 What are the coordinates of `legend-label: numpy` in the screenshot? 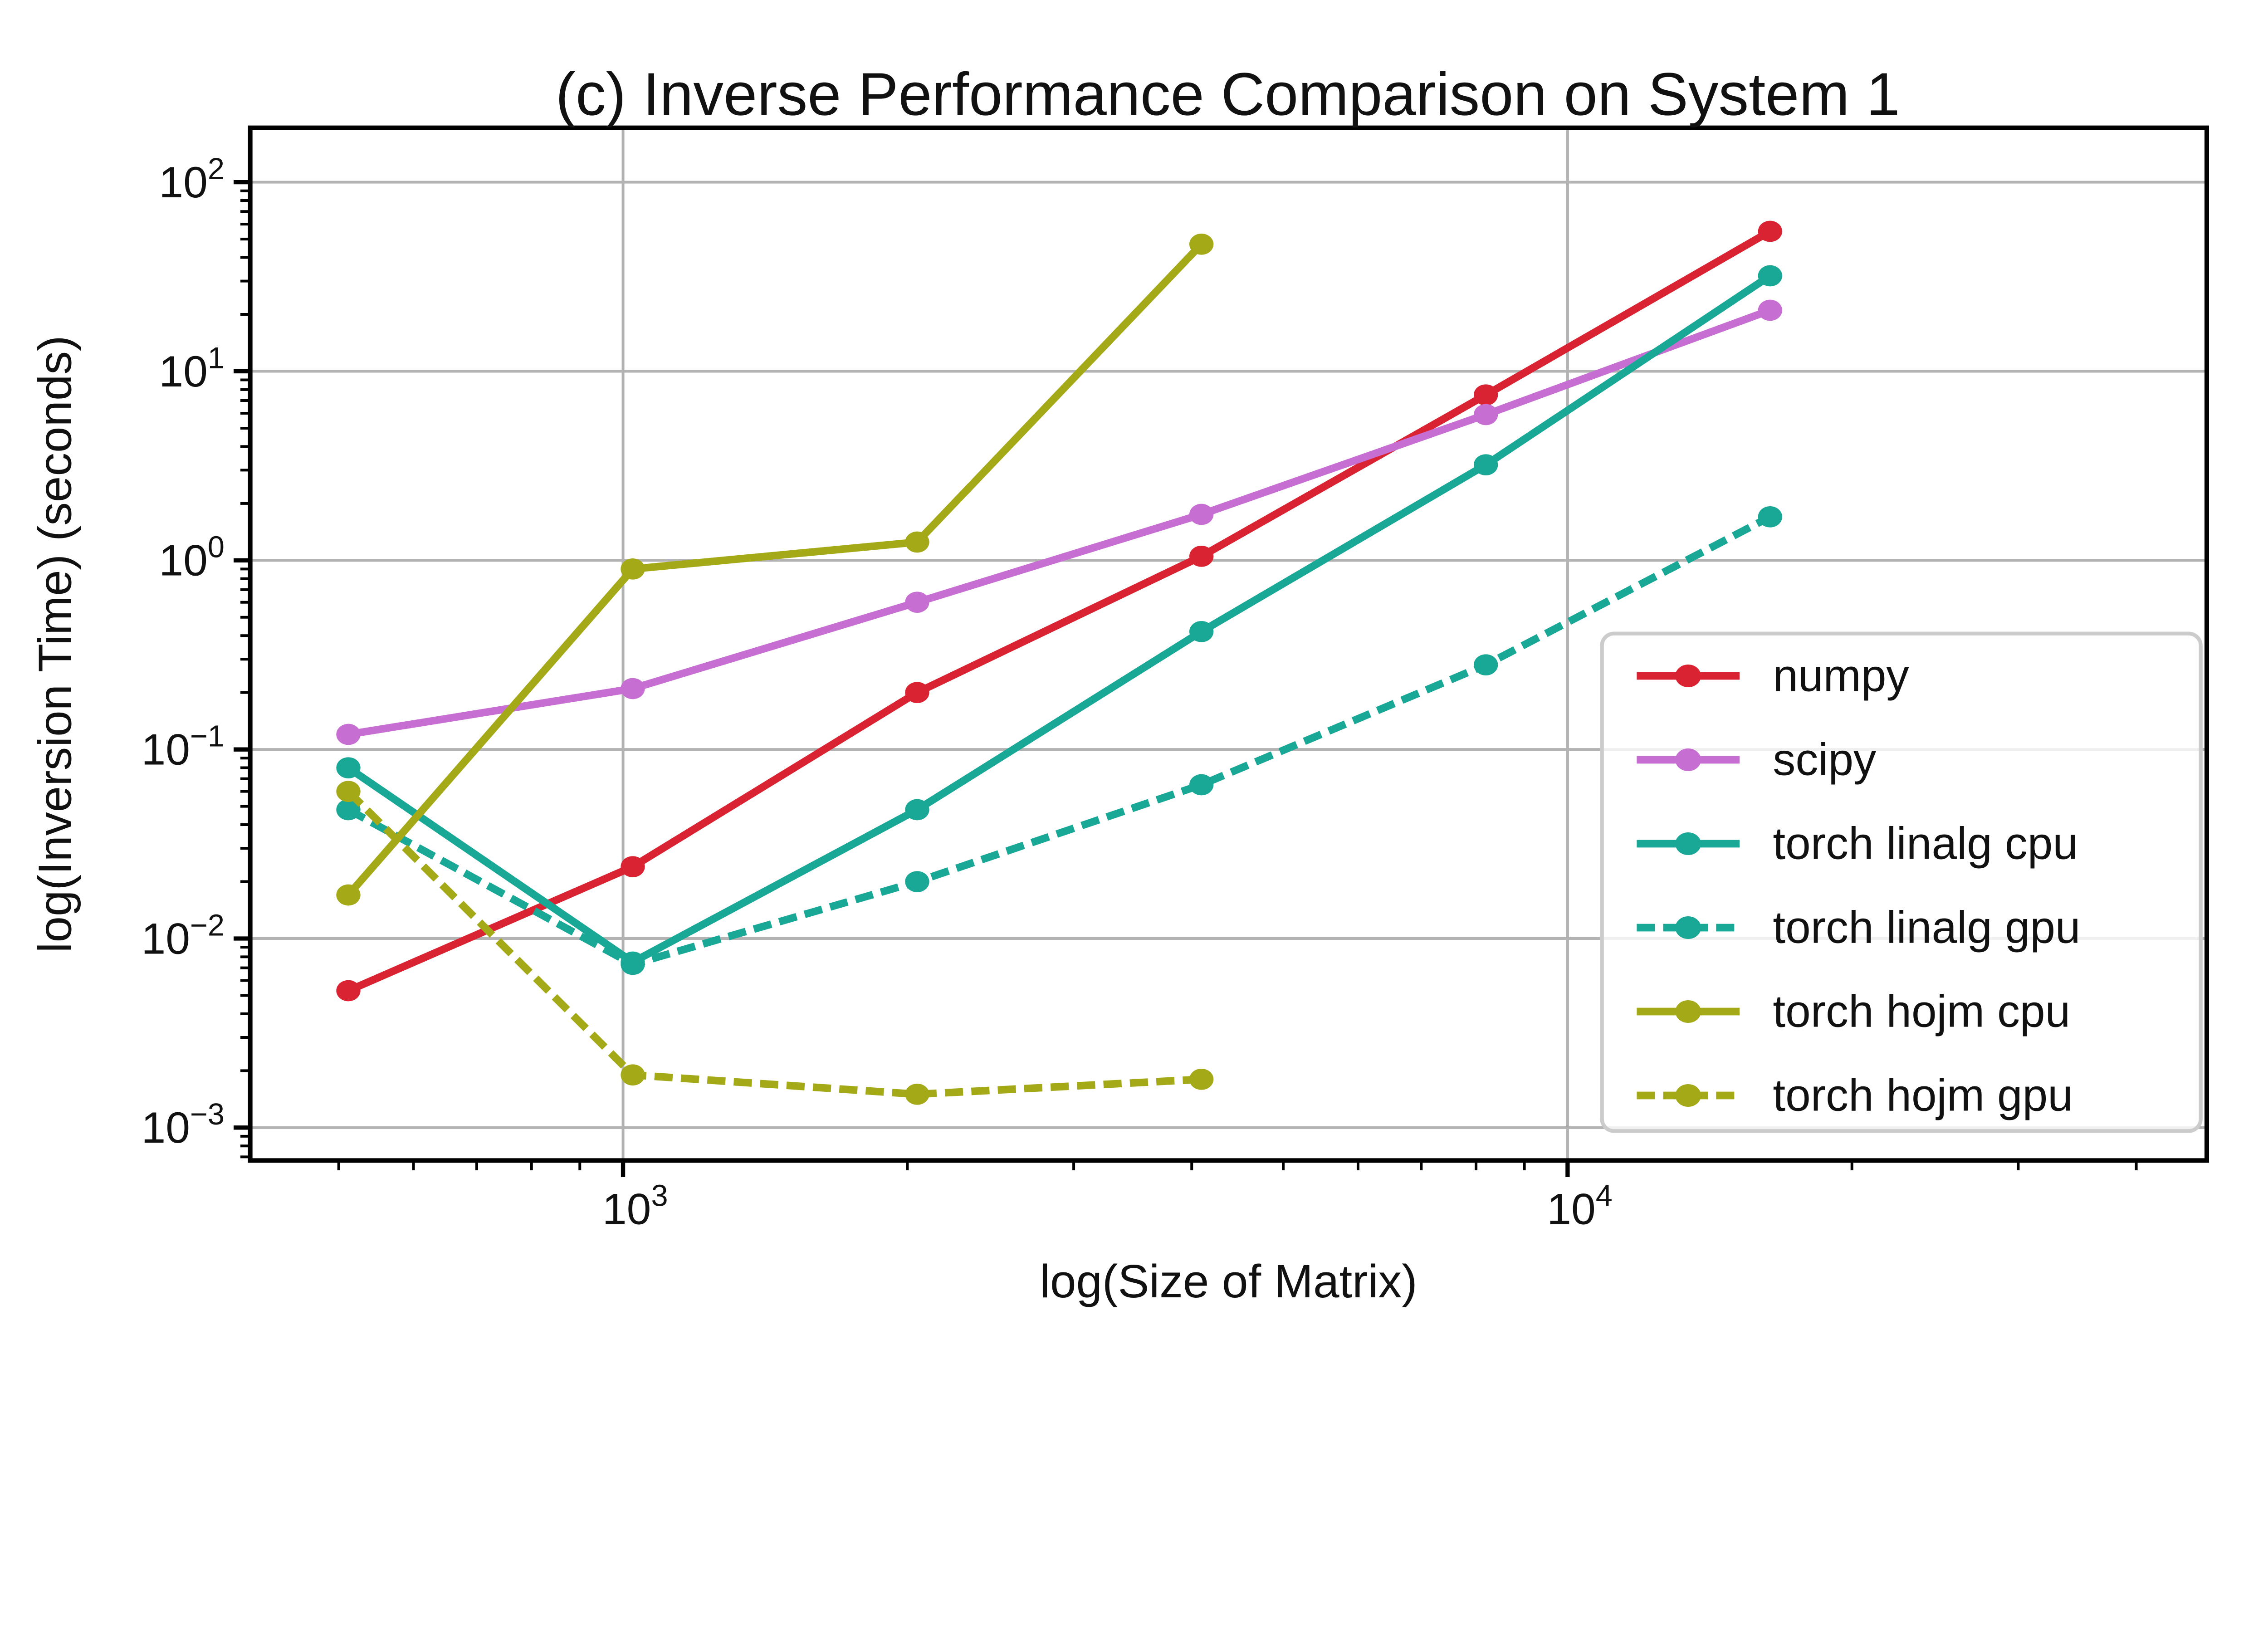 It's located at (1841, 675).